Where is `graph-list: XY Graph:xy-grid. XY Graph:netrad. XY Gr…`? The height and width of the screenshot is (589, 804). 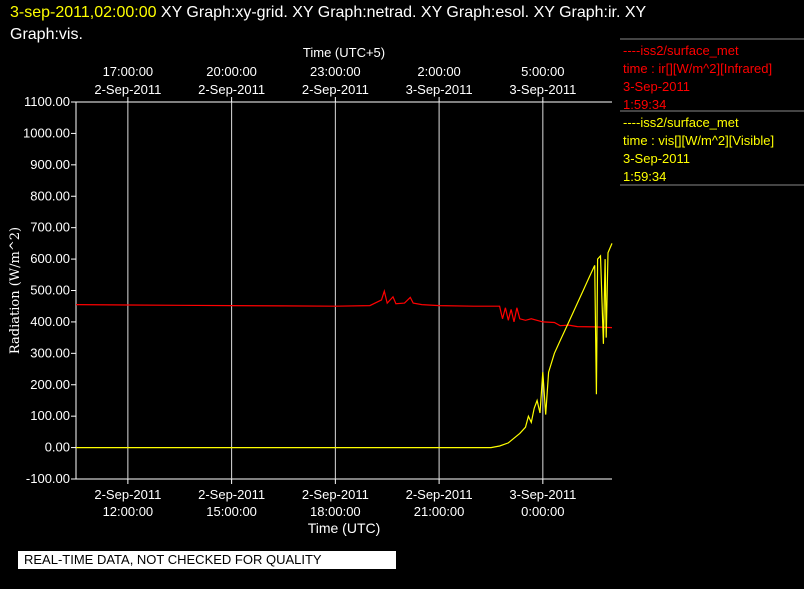
graph-list: XY Graph:xy-grid. XY Graph:netrad. XY Gr… is located at coordinates (401, 12).